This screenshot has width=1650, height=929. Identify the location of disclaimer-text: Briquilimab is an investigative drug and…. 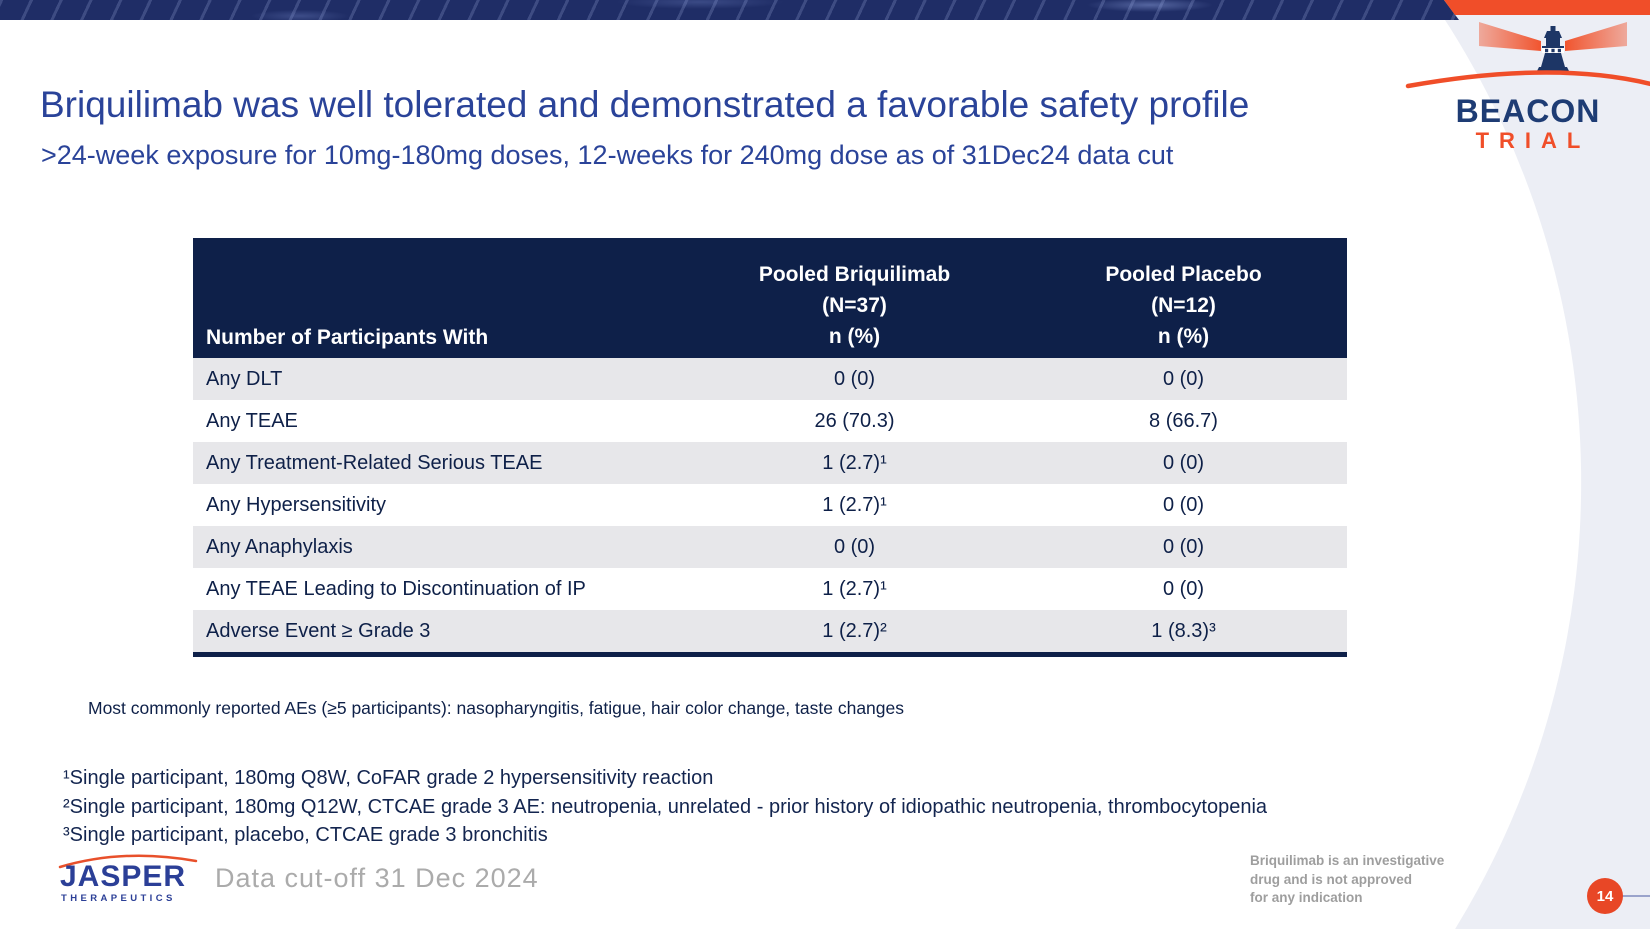
(1347, 880).